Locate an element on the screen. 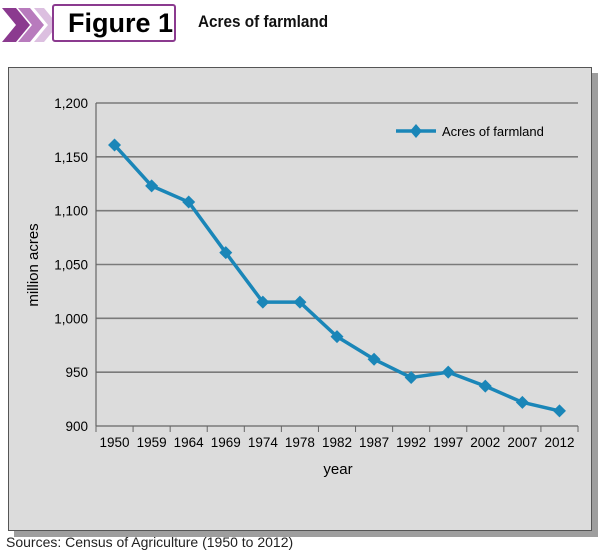  x-tick-label: 1950 is located at coordinates (115, 442).